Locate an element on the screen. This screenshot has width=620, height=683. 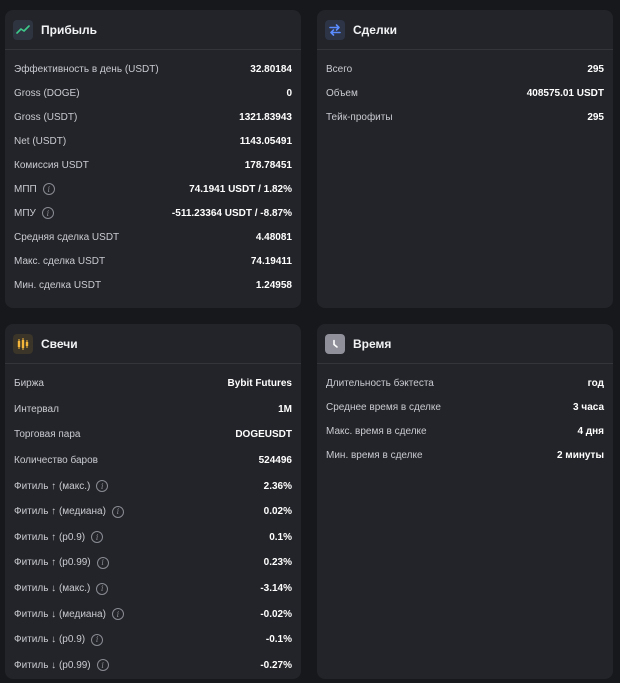
stat-value: -0.27% is located at coordinates (276, 665).